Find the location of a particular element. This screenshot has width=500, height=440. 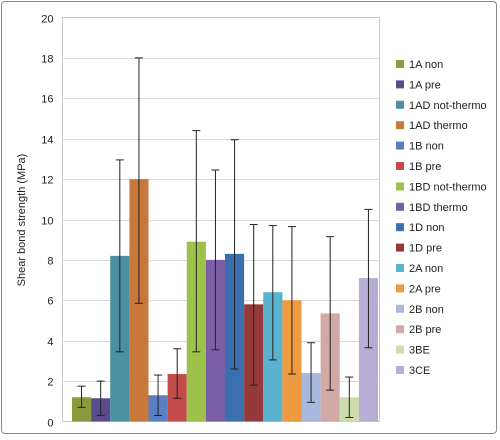

y-tick-label: 0 is located at coordinates (50, 424).